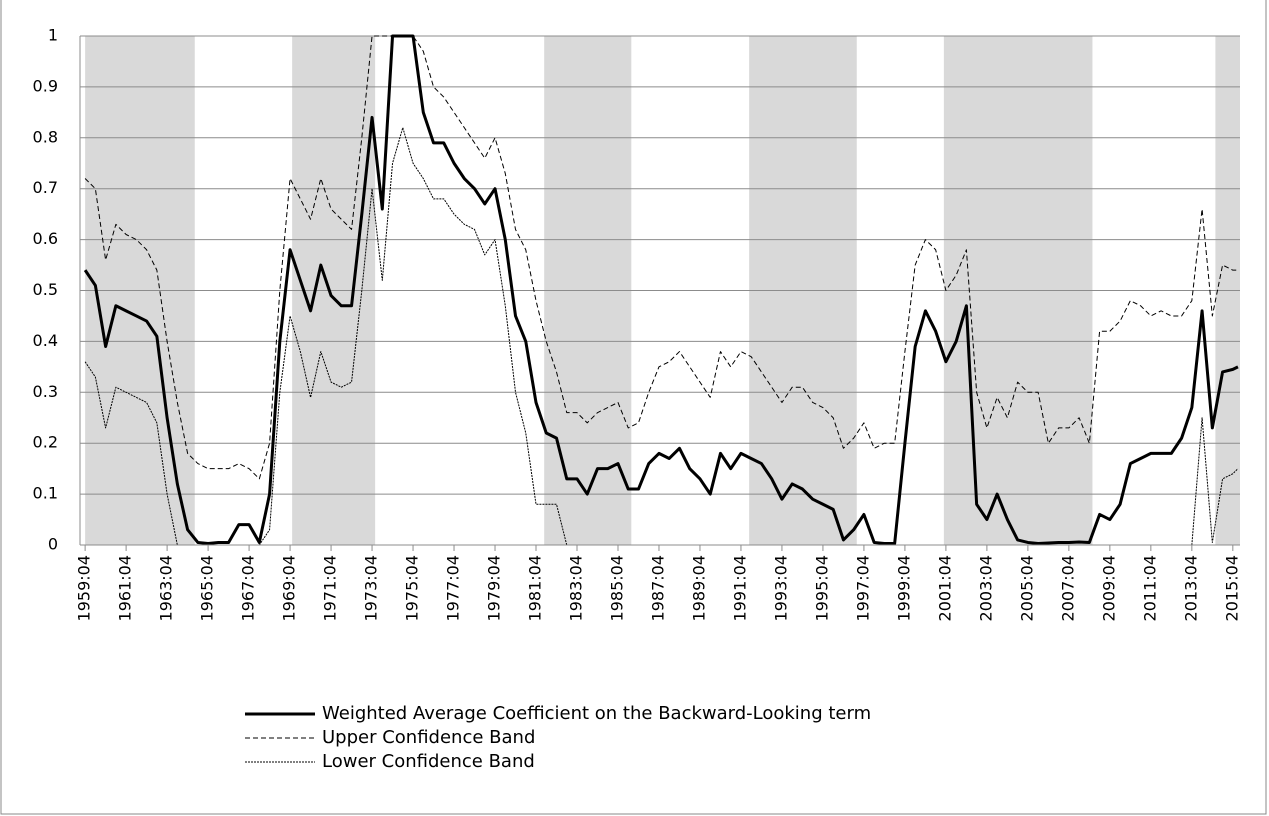 This screenshot has height=816, width=1269. Describe the element at coordinates (45, 136) in the screenshot. I see `y-tick-label: 0.8` at that location.